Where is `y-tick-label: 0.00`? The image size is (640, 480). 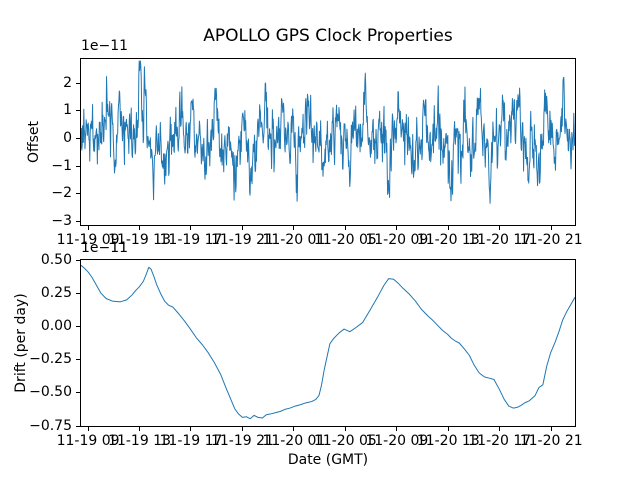 y-tick-label: 0.00 is located at coordinates (56, 325).